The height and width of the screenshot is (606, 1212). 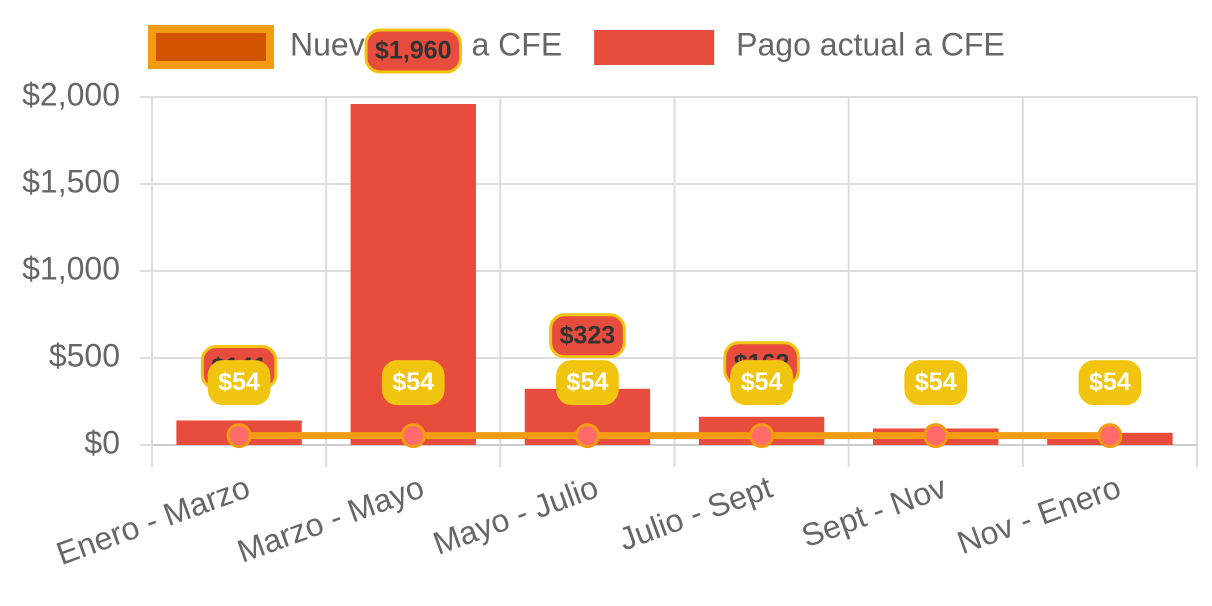 I want to click on data-label: $323, so click(x=587, y=336).